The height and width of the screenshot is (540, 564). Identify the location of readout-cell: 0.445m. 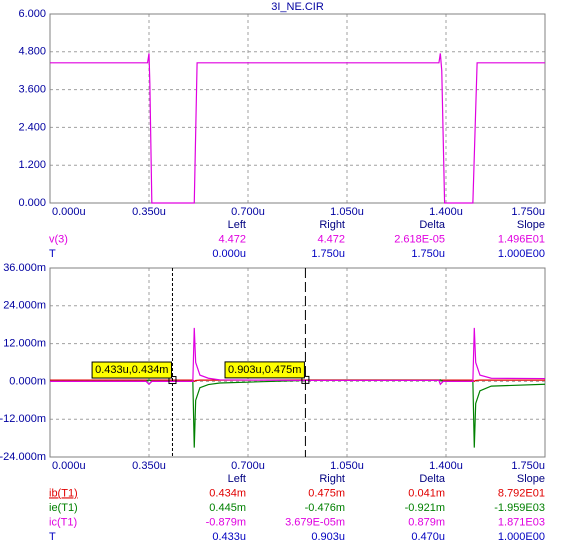
(227, 508).